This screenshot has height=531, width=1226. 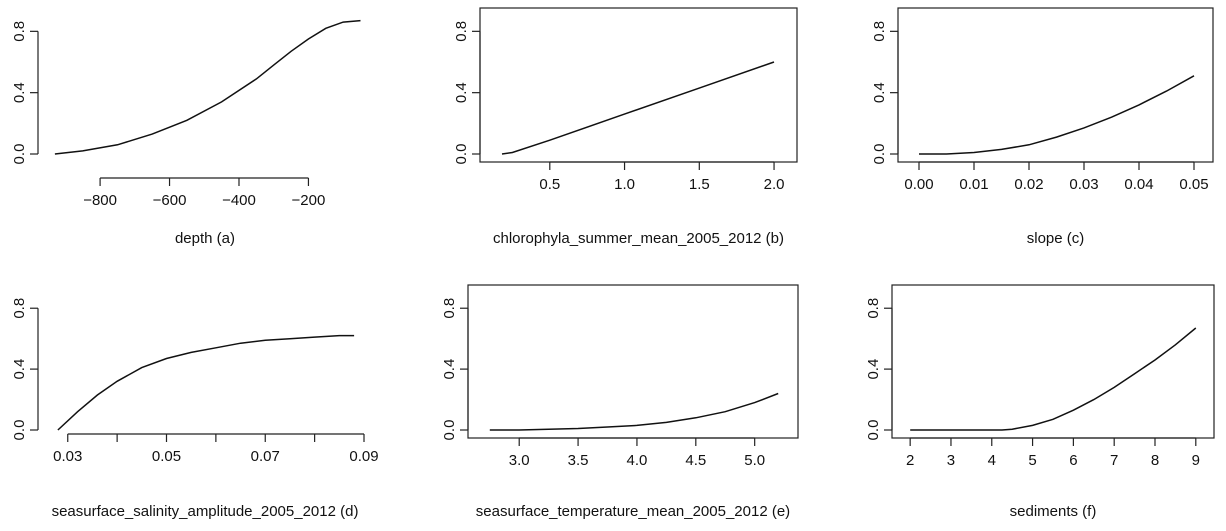 What do you see at coordinates (910, 460) in the screenshot?
I see `x-tick-label: 2` at bounding box center [910, 460].